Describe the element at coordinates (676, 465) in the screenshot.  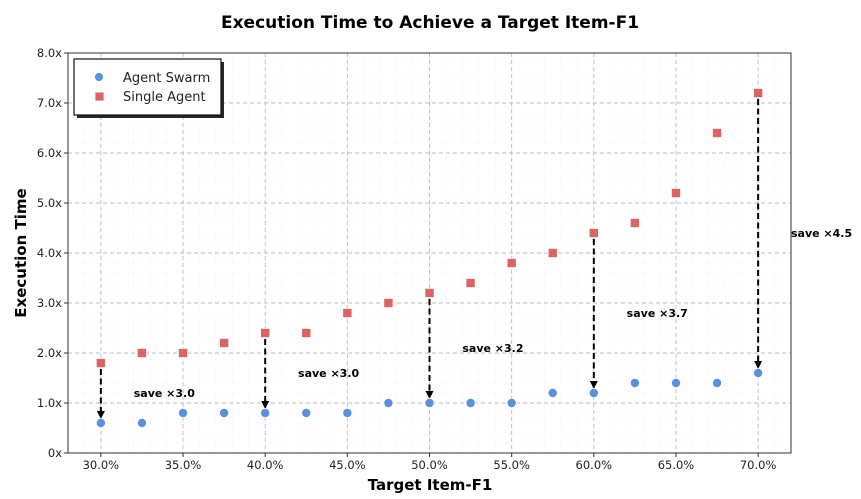
I see `x-tick-label: 65.0%` at that location.